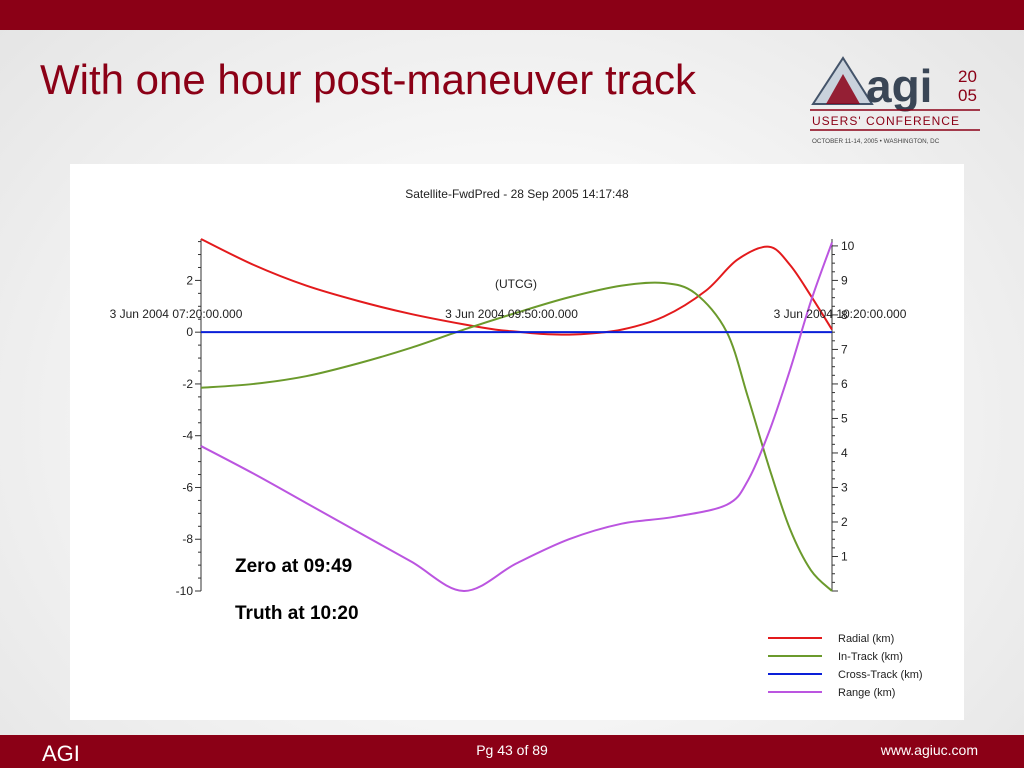 This screenshot has width=1024, height=768. I want to click on left-tick-label: 0, so click(189, 332).